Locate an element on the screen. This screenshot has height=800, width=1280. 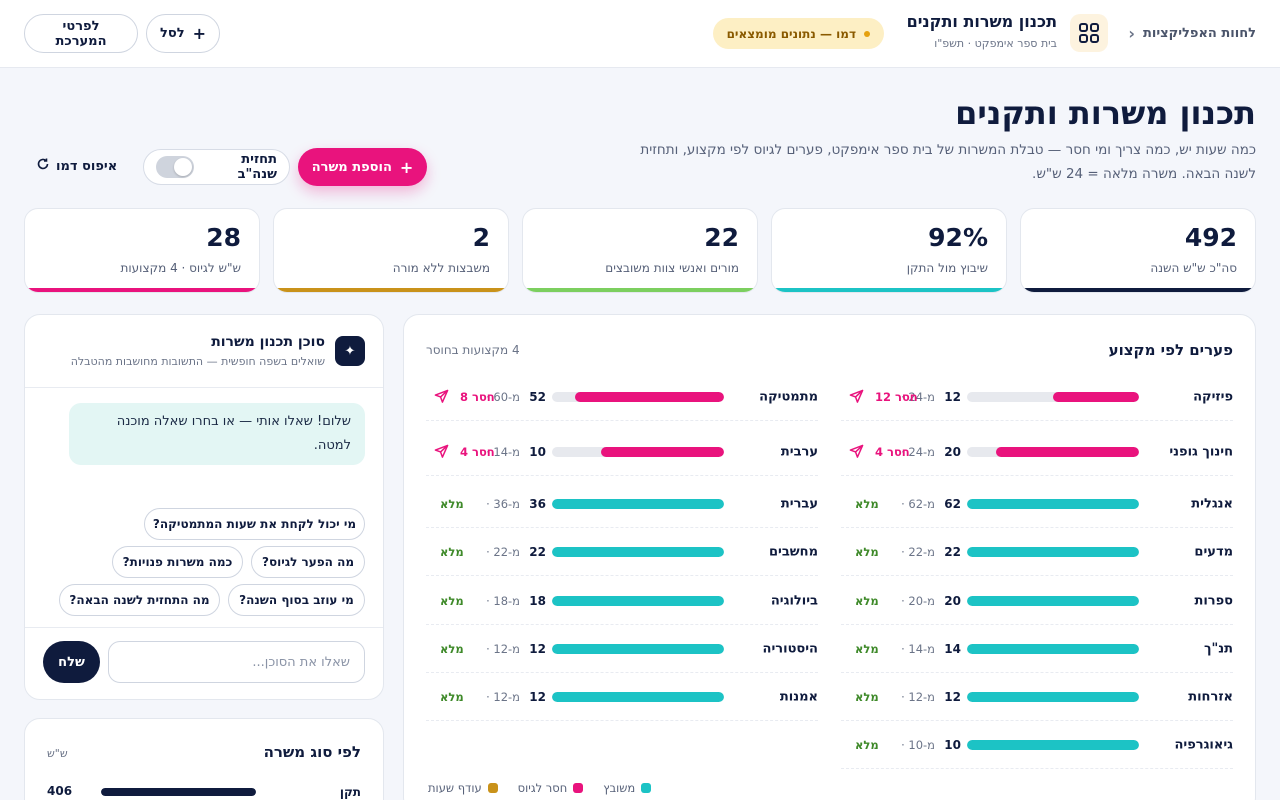
demo-badge-label: דמו — נתונים מומצאים is located at coordinates (791, 33).